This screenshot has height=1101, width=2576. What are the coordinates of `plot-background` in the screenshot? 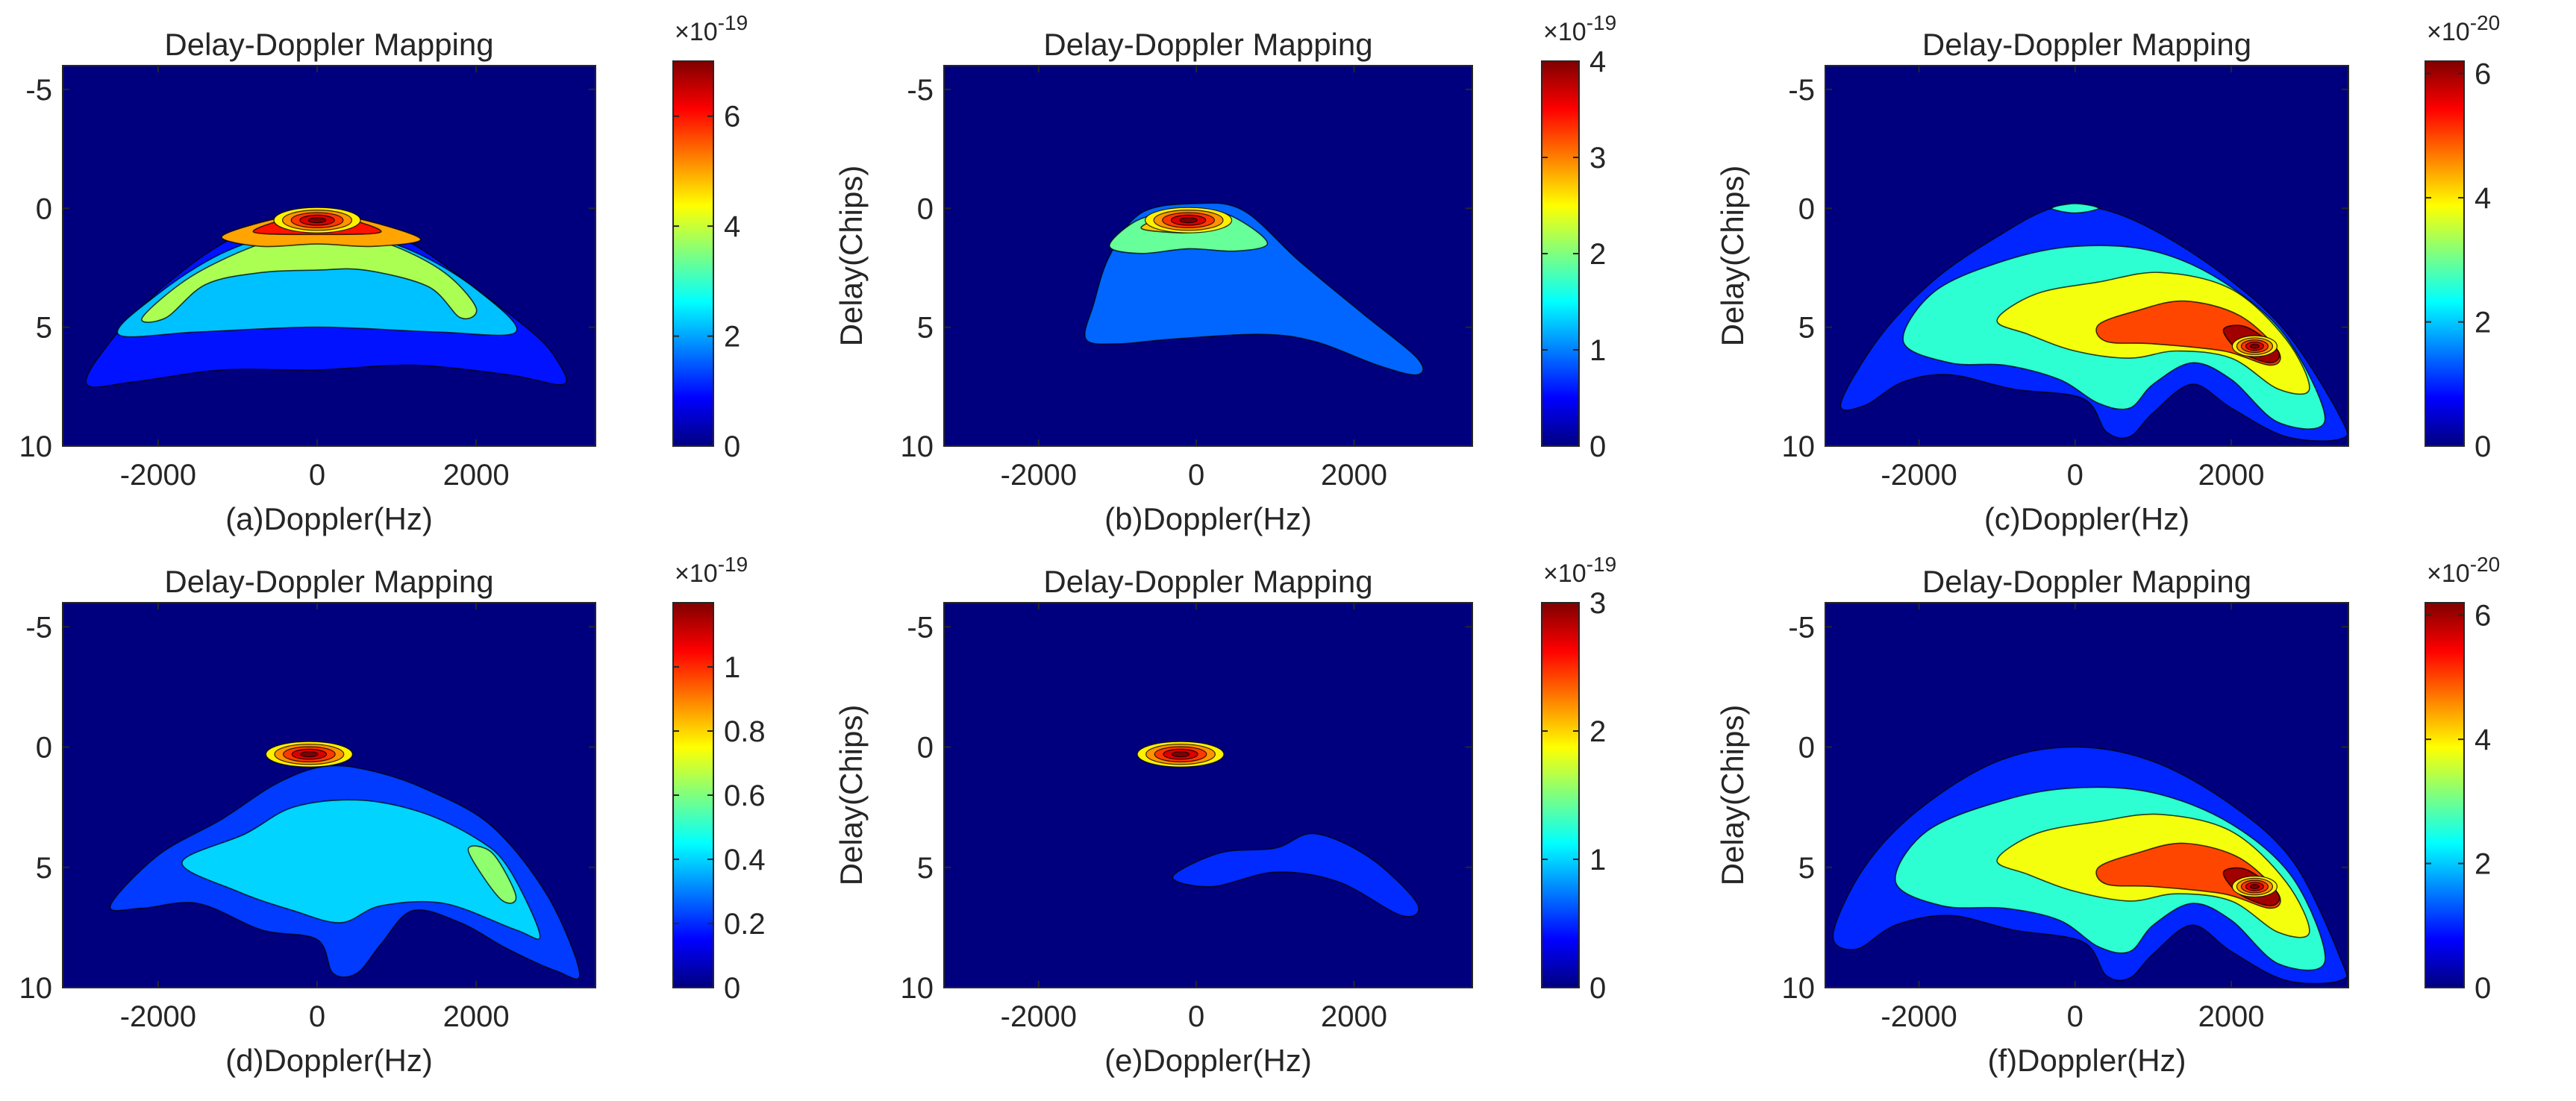 It's located at (1208, 796).